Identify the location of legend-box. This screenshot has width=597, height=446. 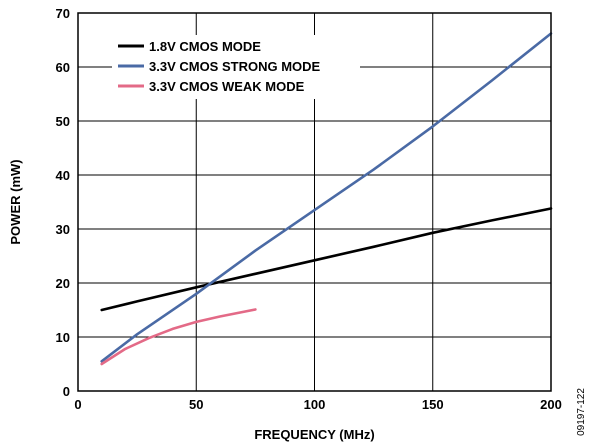
(236, 67).